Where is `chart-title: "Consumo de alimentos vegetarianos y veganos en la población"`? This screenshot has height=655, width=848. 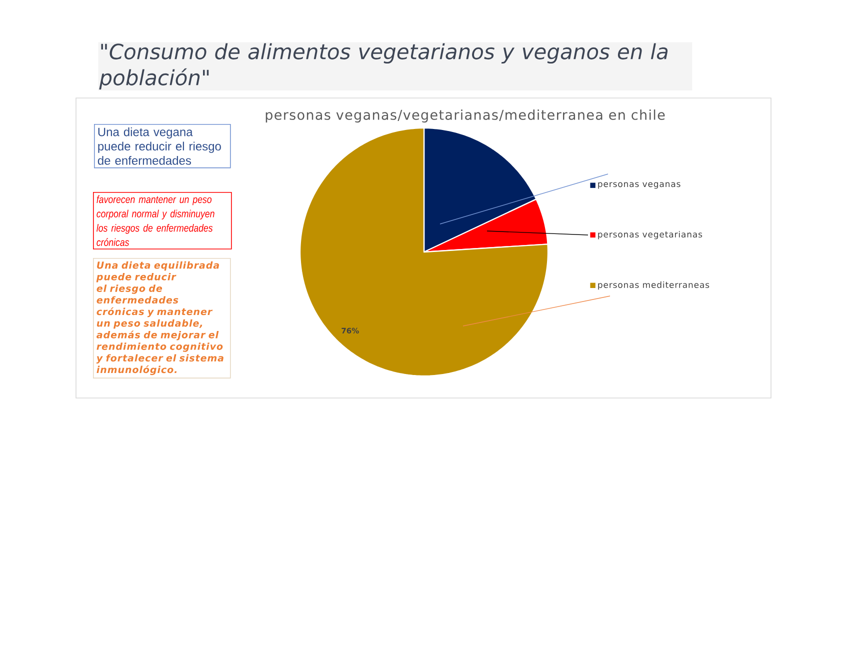
chart-title: "Consumo de alimentos vegetarianos y veganos en la población" is located at coordinates (383, 66).